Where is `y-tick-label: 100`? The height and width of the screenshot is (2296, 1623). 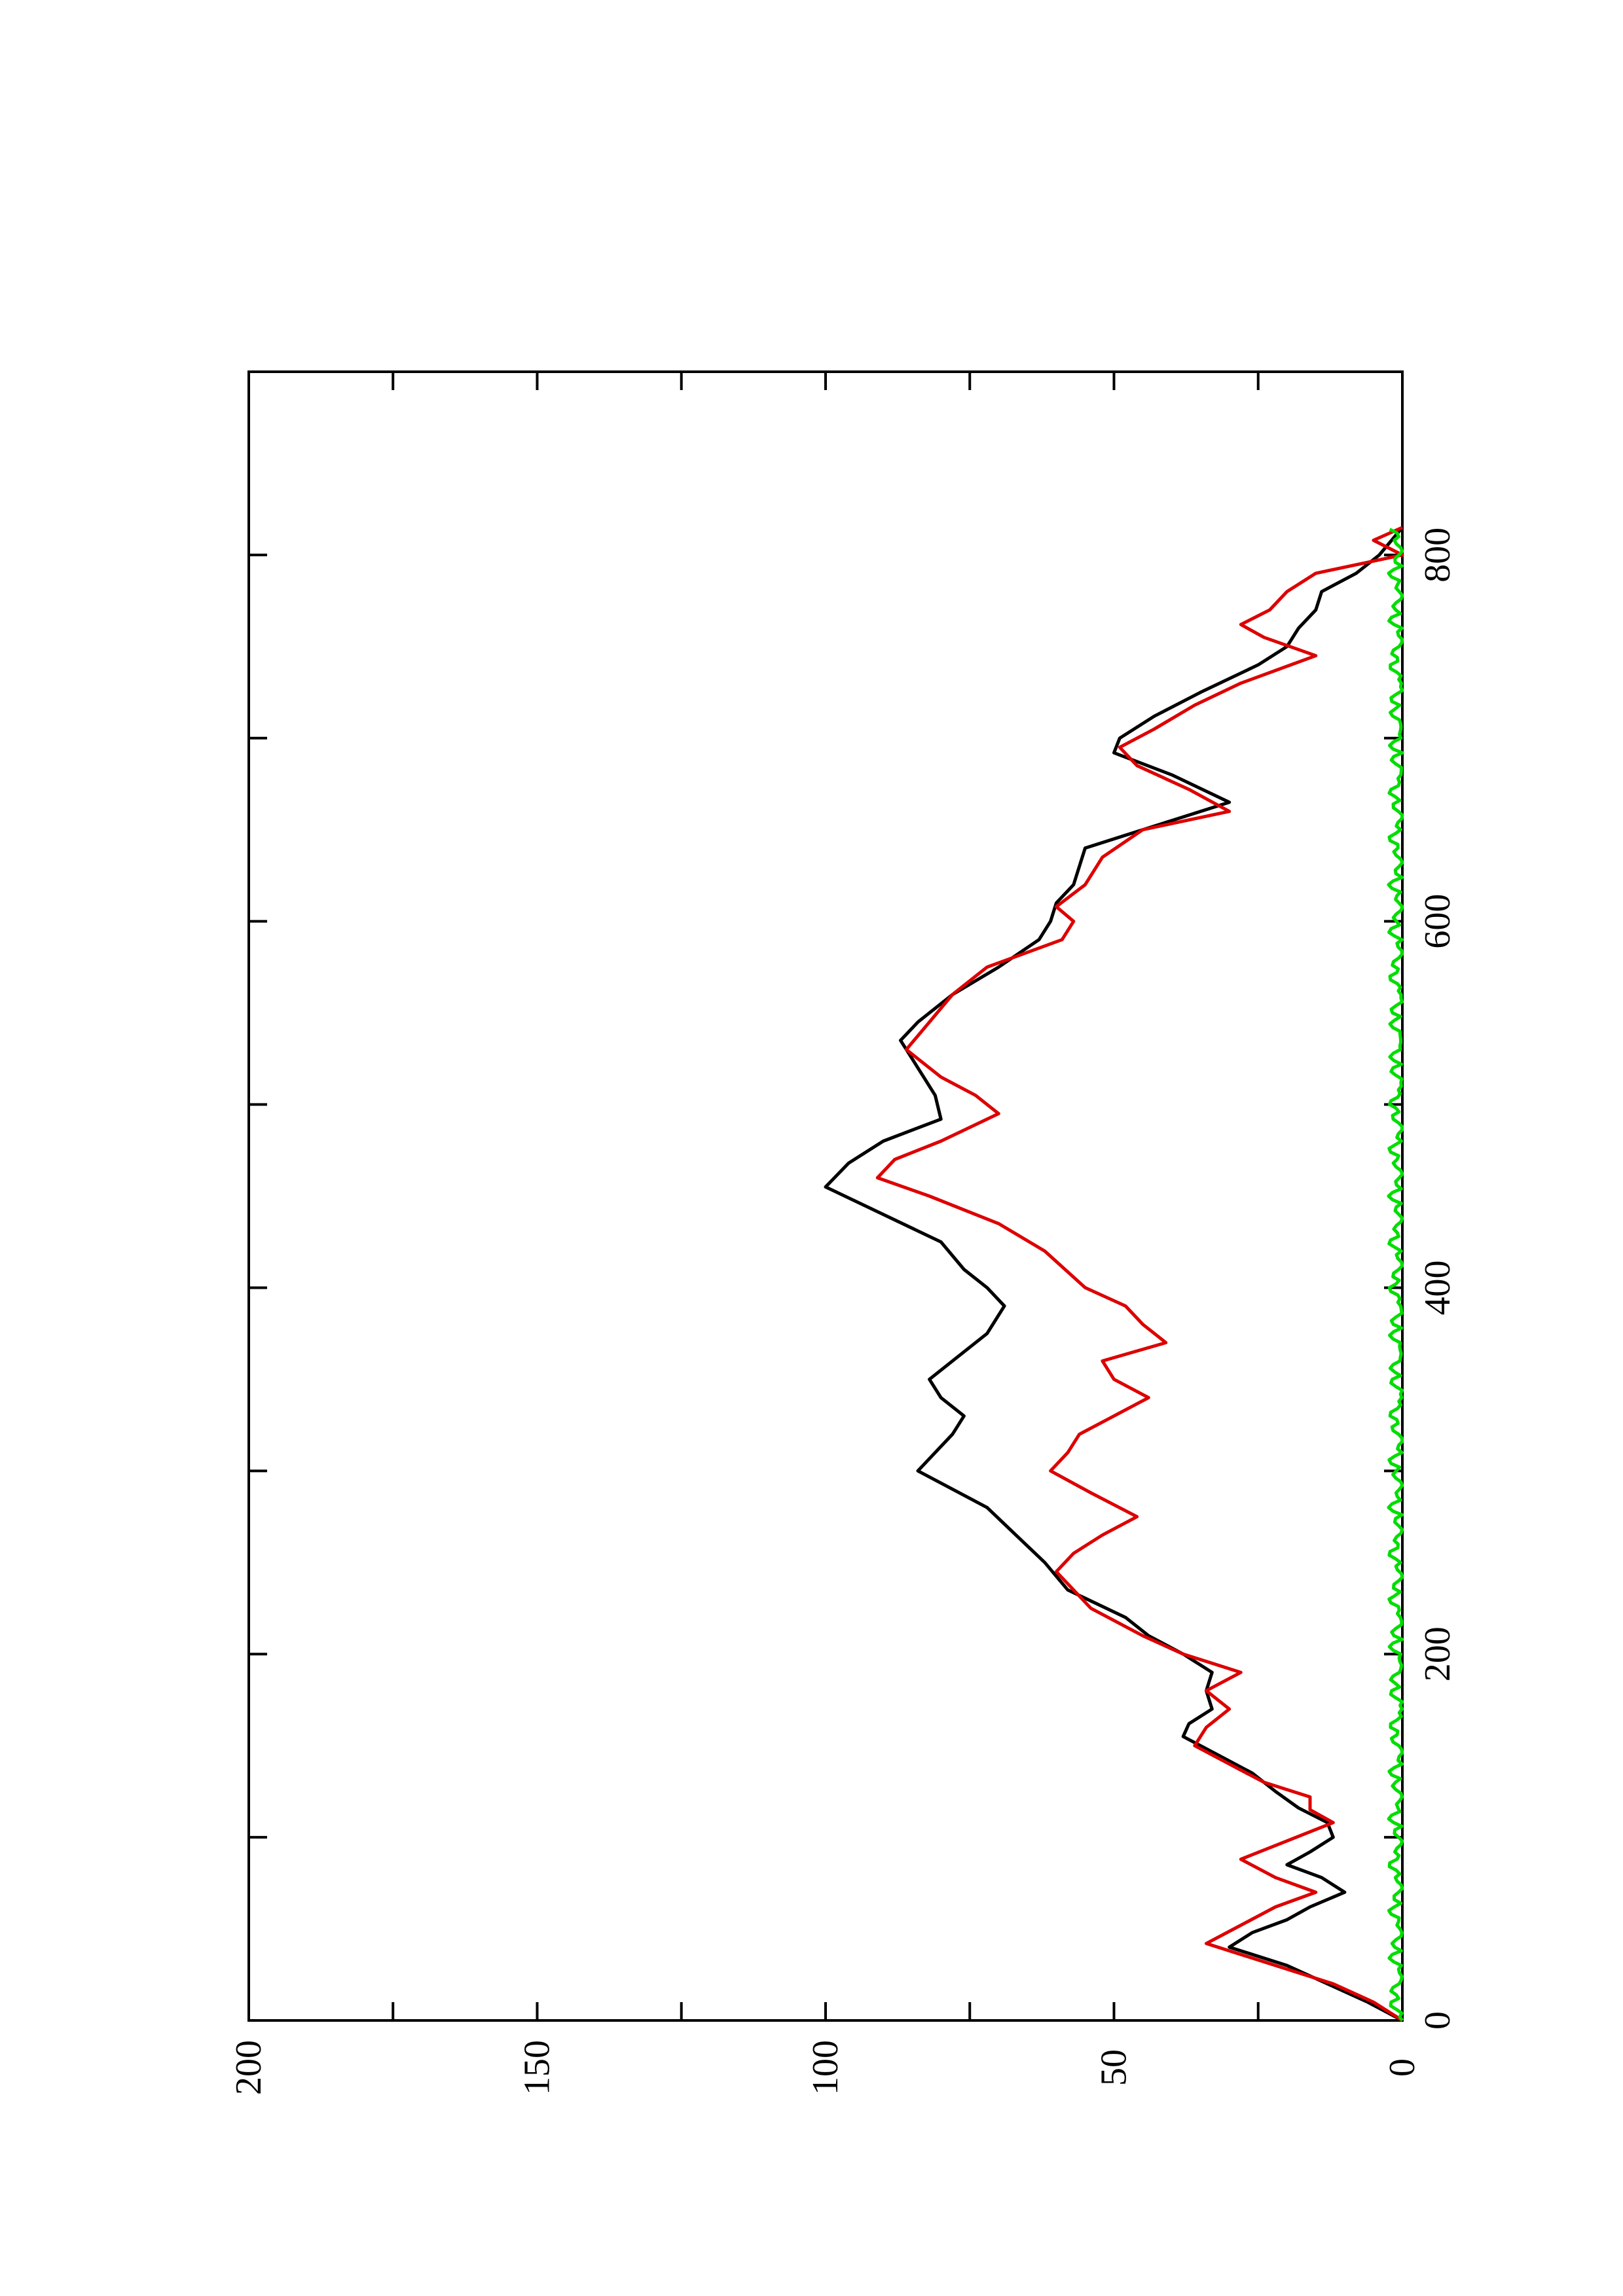
y-tick-label: 100 is located at coordinates (825, 2067).